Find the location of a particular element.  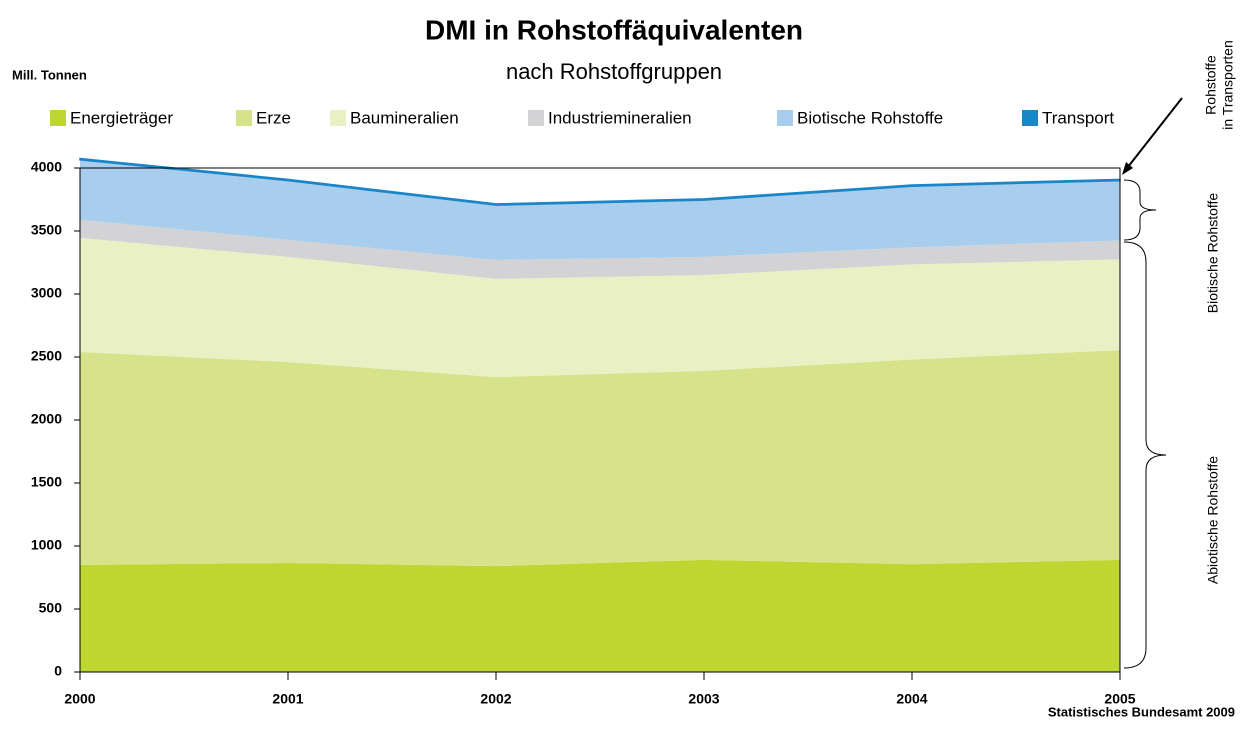

legend-label: Transport is located at coordinates (1078, 117).